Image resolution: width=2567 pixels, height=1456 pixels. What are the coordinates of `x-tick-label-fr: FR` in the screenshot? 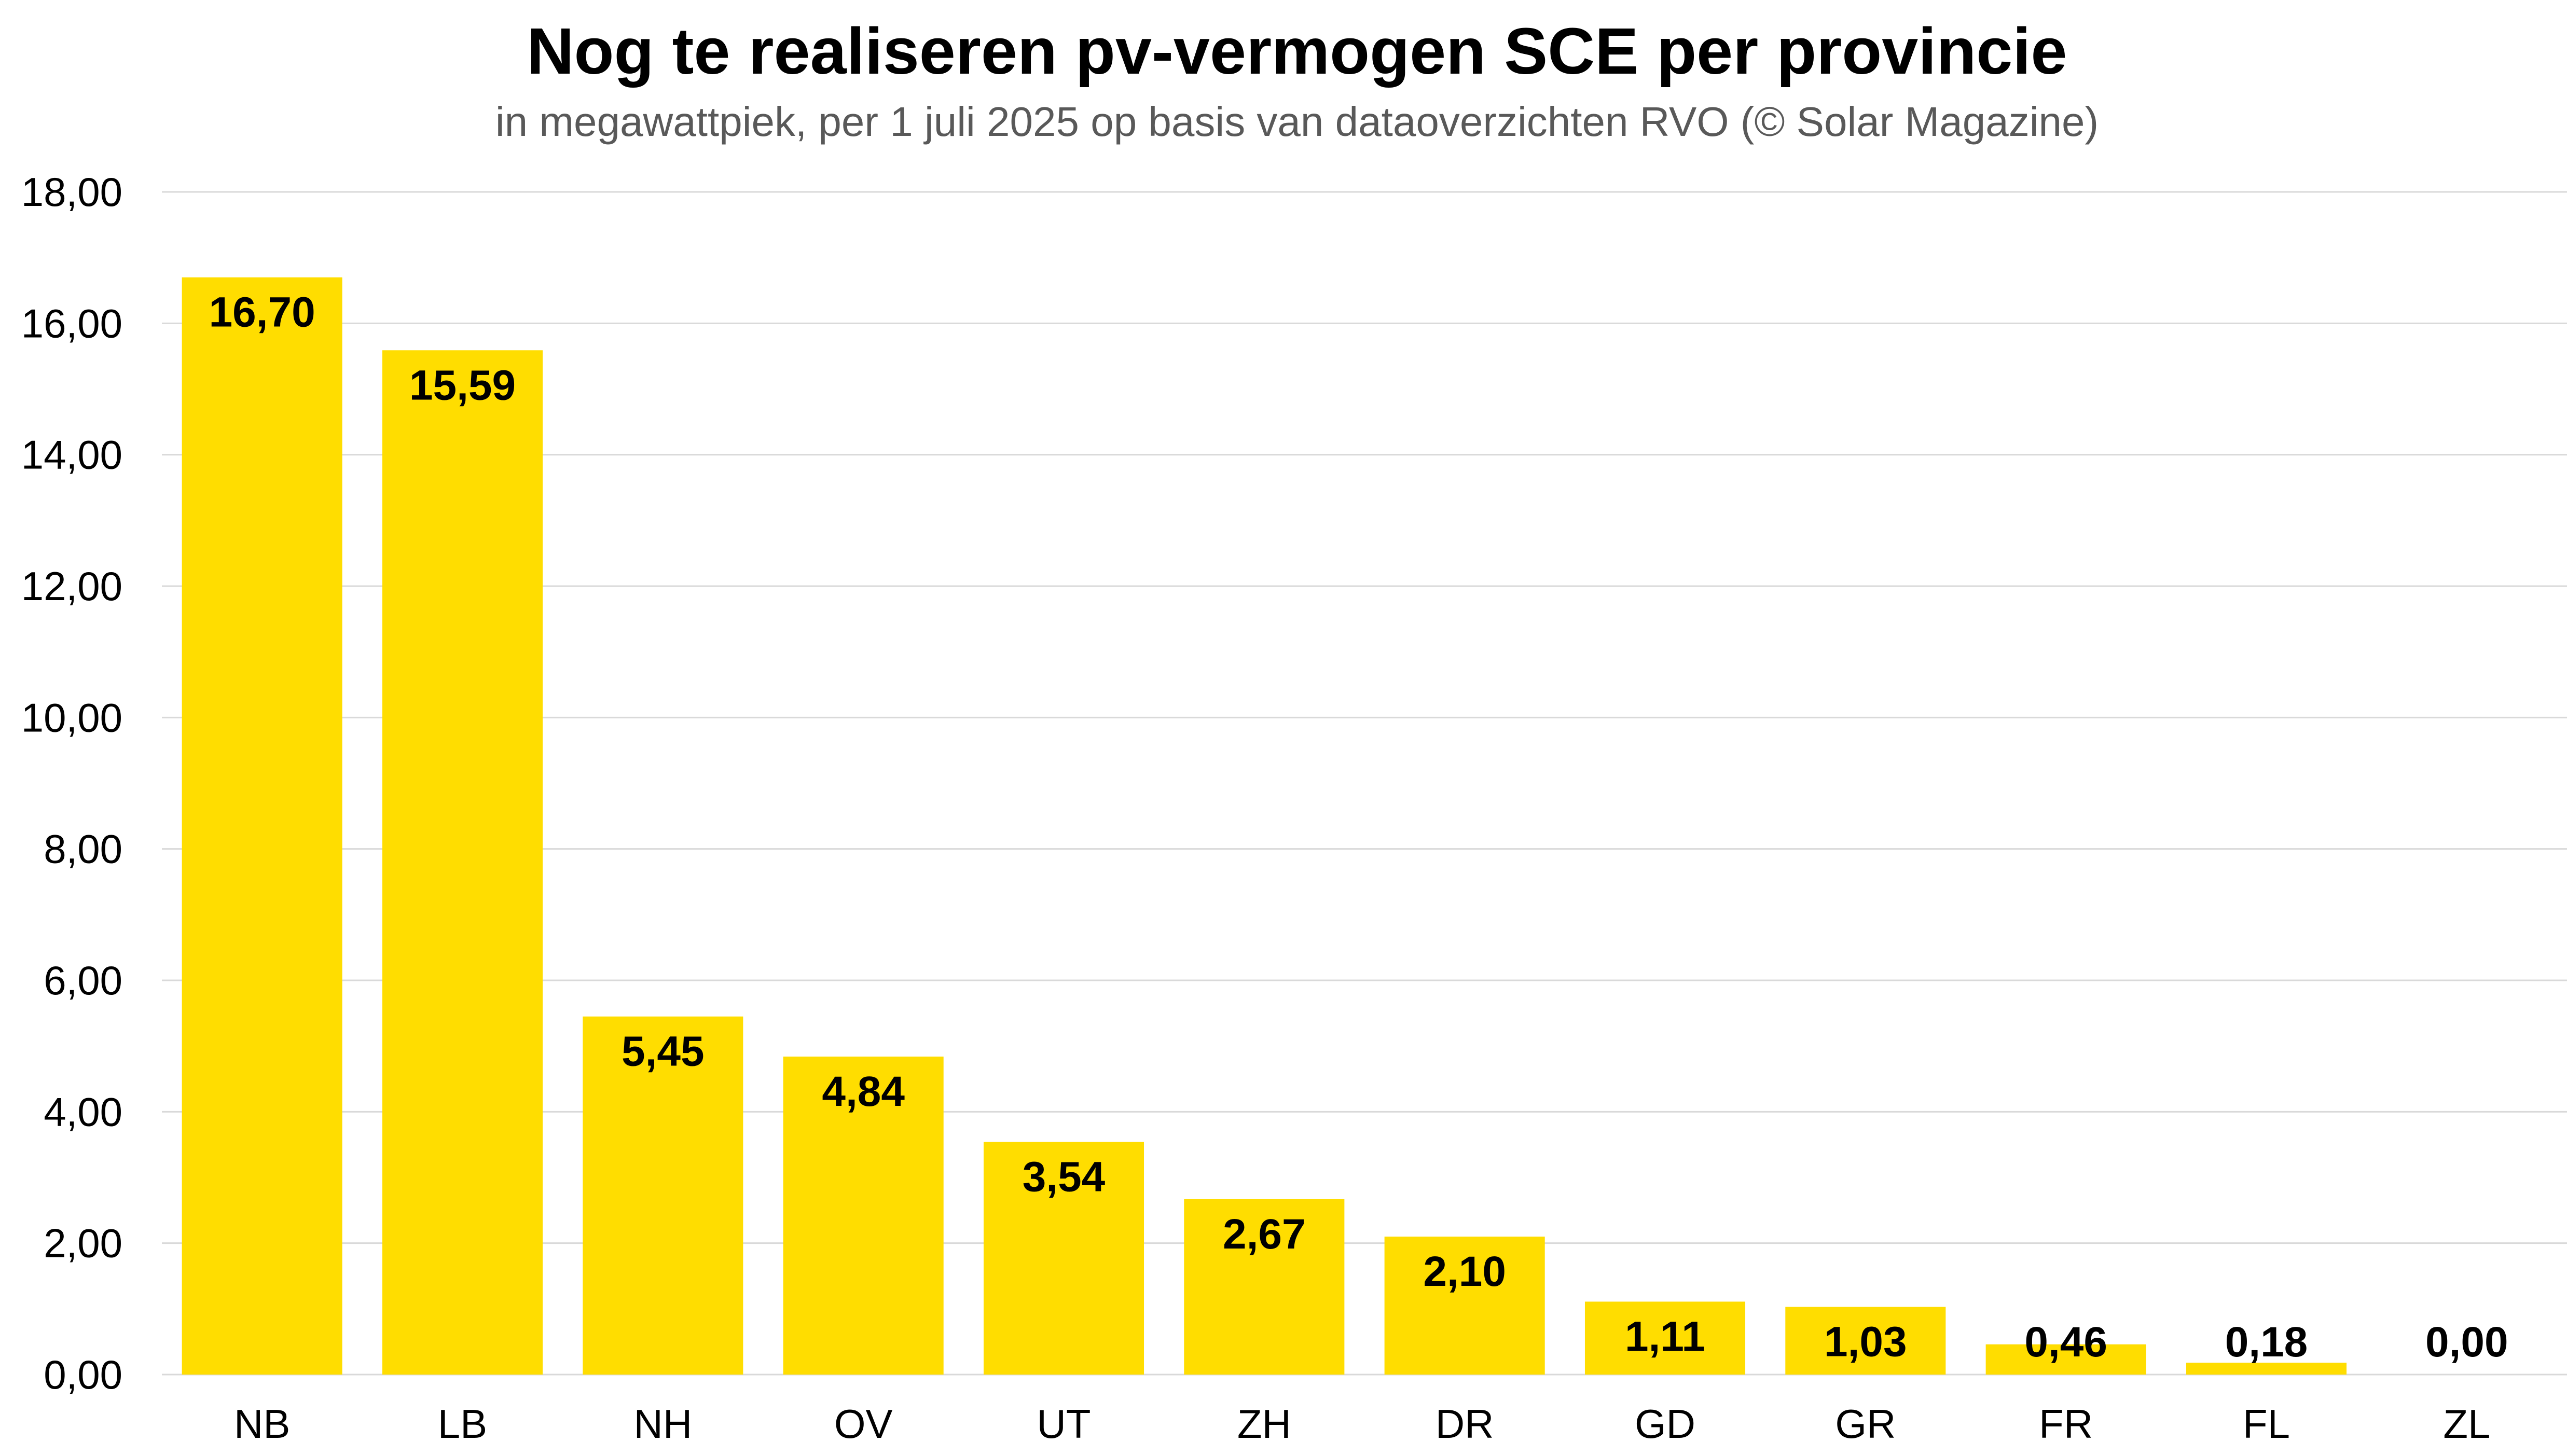 It's located at (2066, 1424).